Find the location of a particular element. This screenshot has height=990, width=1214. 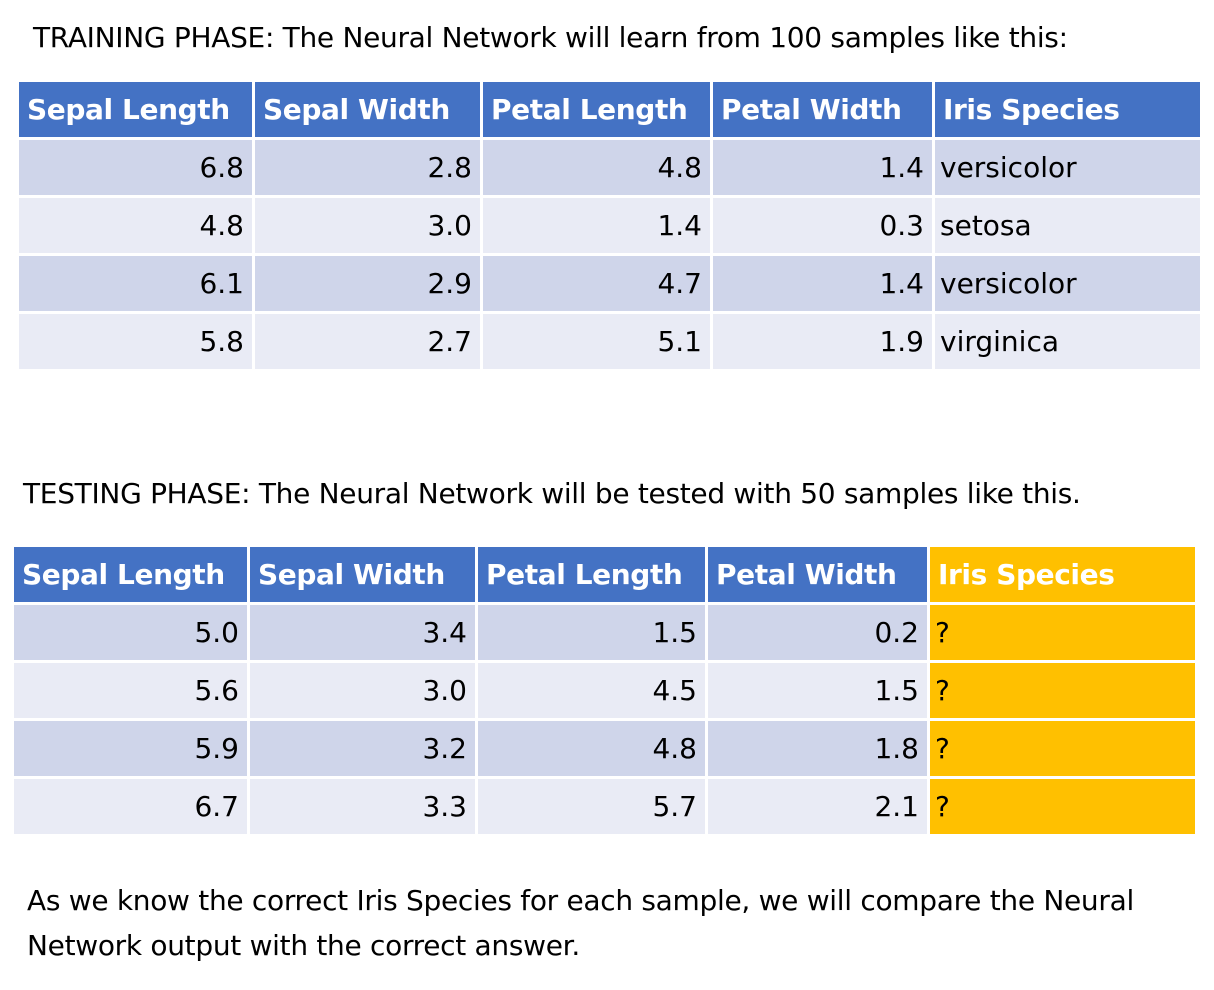

petal-length-cell: 4.5 is located at coordinates (591, 690).